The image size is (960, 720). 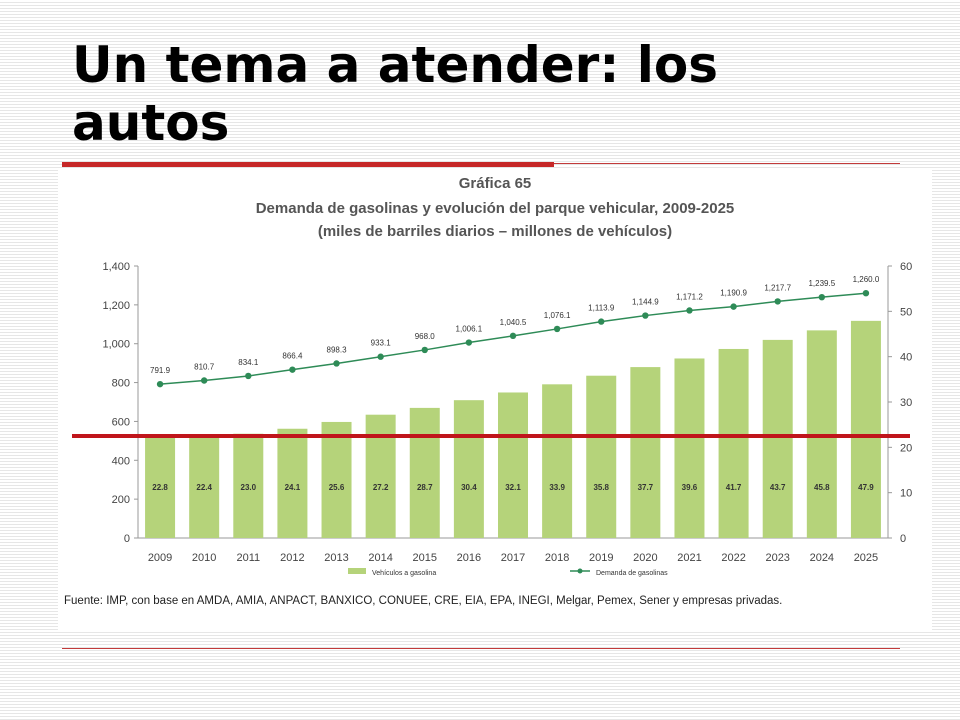 What do you see at coordinates (160, 384) in the screenshot?
I see `demand-point-2009` at bounding box center [160, 384].